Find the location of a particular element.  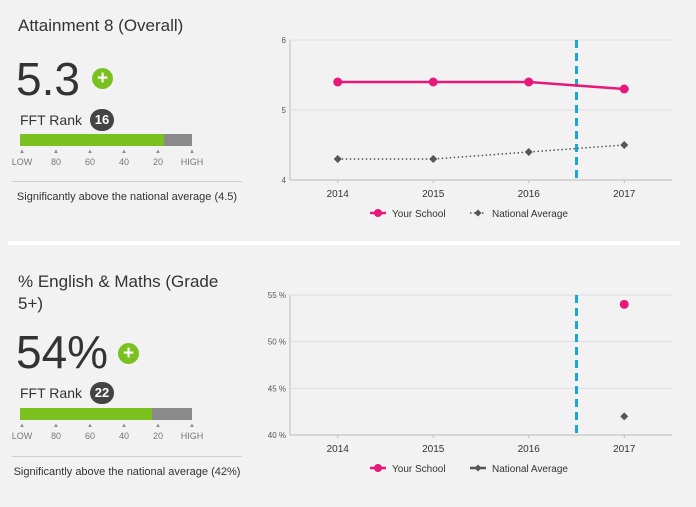

y-tick-label: 55 % is located at coordinates (277, 295).